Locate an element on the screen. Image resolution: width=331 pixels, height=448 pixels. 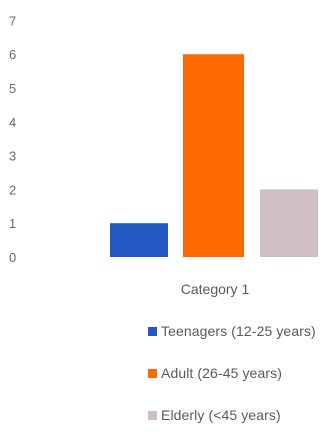
legend-label-teenagers: Teenagers (12-25 years) is located at coordinates (238, 331).